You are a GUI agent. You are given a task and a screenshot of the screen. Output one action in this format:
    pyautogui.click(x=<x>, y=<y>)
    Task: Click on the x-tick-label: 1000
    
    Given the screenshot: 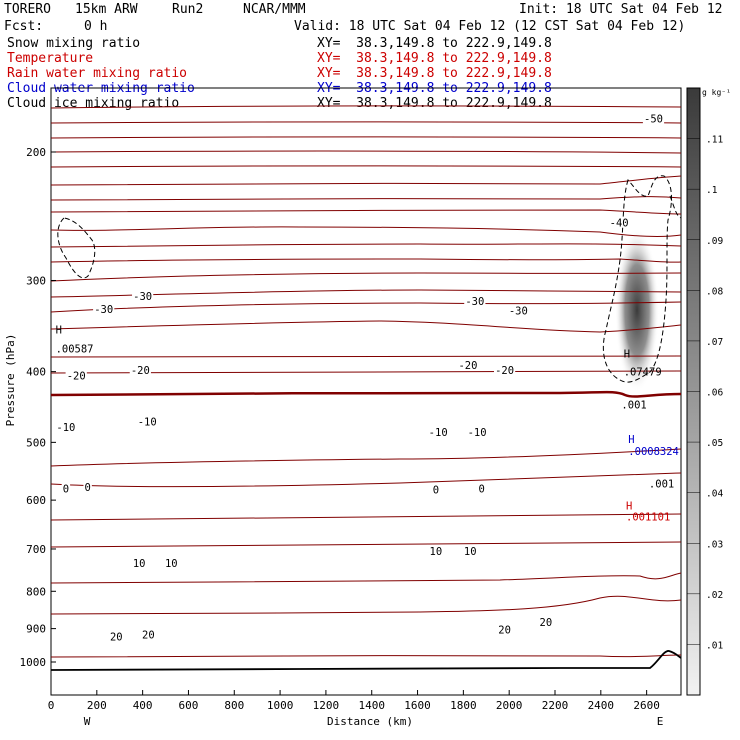 What is the action you would take?
    pyautogui.click(x=280, y=705)
    